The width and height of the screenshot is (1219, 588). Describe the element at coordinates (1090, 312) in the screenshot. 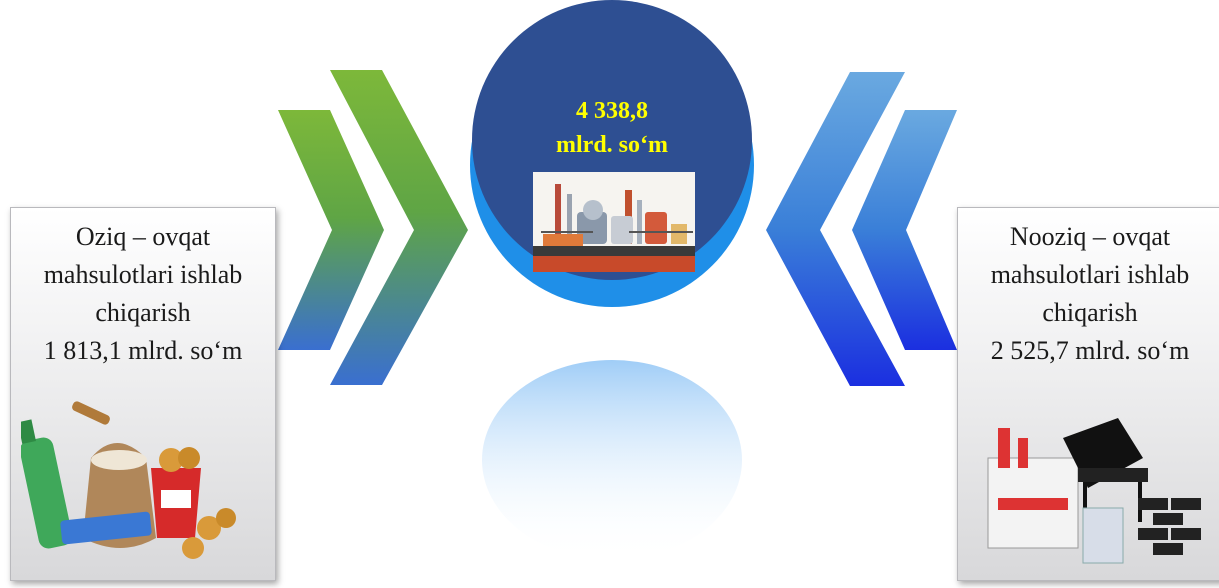

I see `nonfood-card-line3: chiqarish` at that location.